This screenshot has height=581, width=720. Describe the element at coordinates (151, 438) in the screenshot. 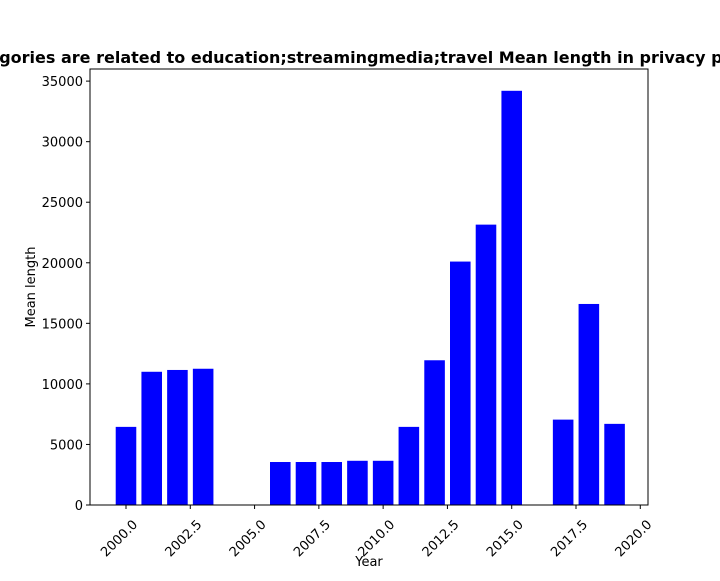

I see `bar-2001` at that location.